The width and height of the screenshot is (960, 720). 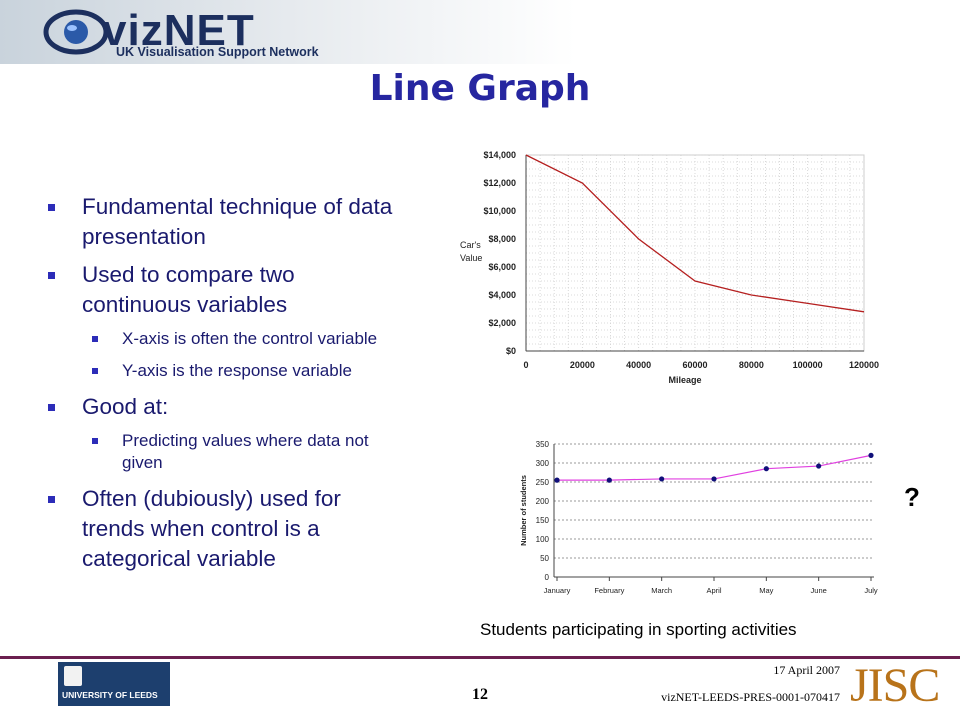 I want to click on logo-wordmark: vizNET, so click(x=178, y=30).